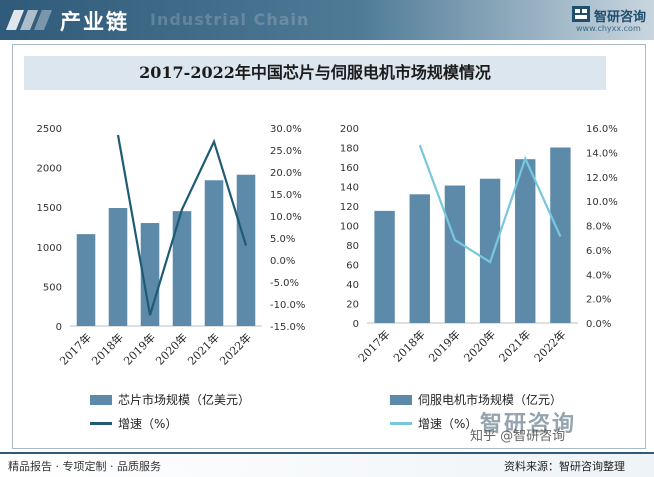 This screenshot has width=654, height=477. I want to click on header-watermark: Industrial Chain, so click(230, 19).